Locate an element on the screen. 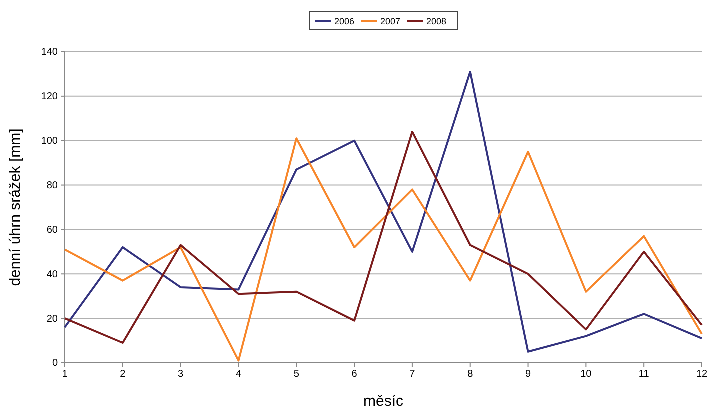  legend-label: 2006 is located at coordinates (344, 21).